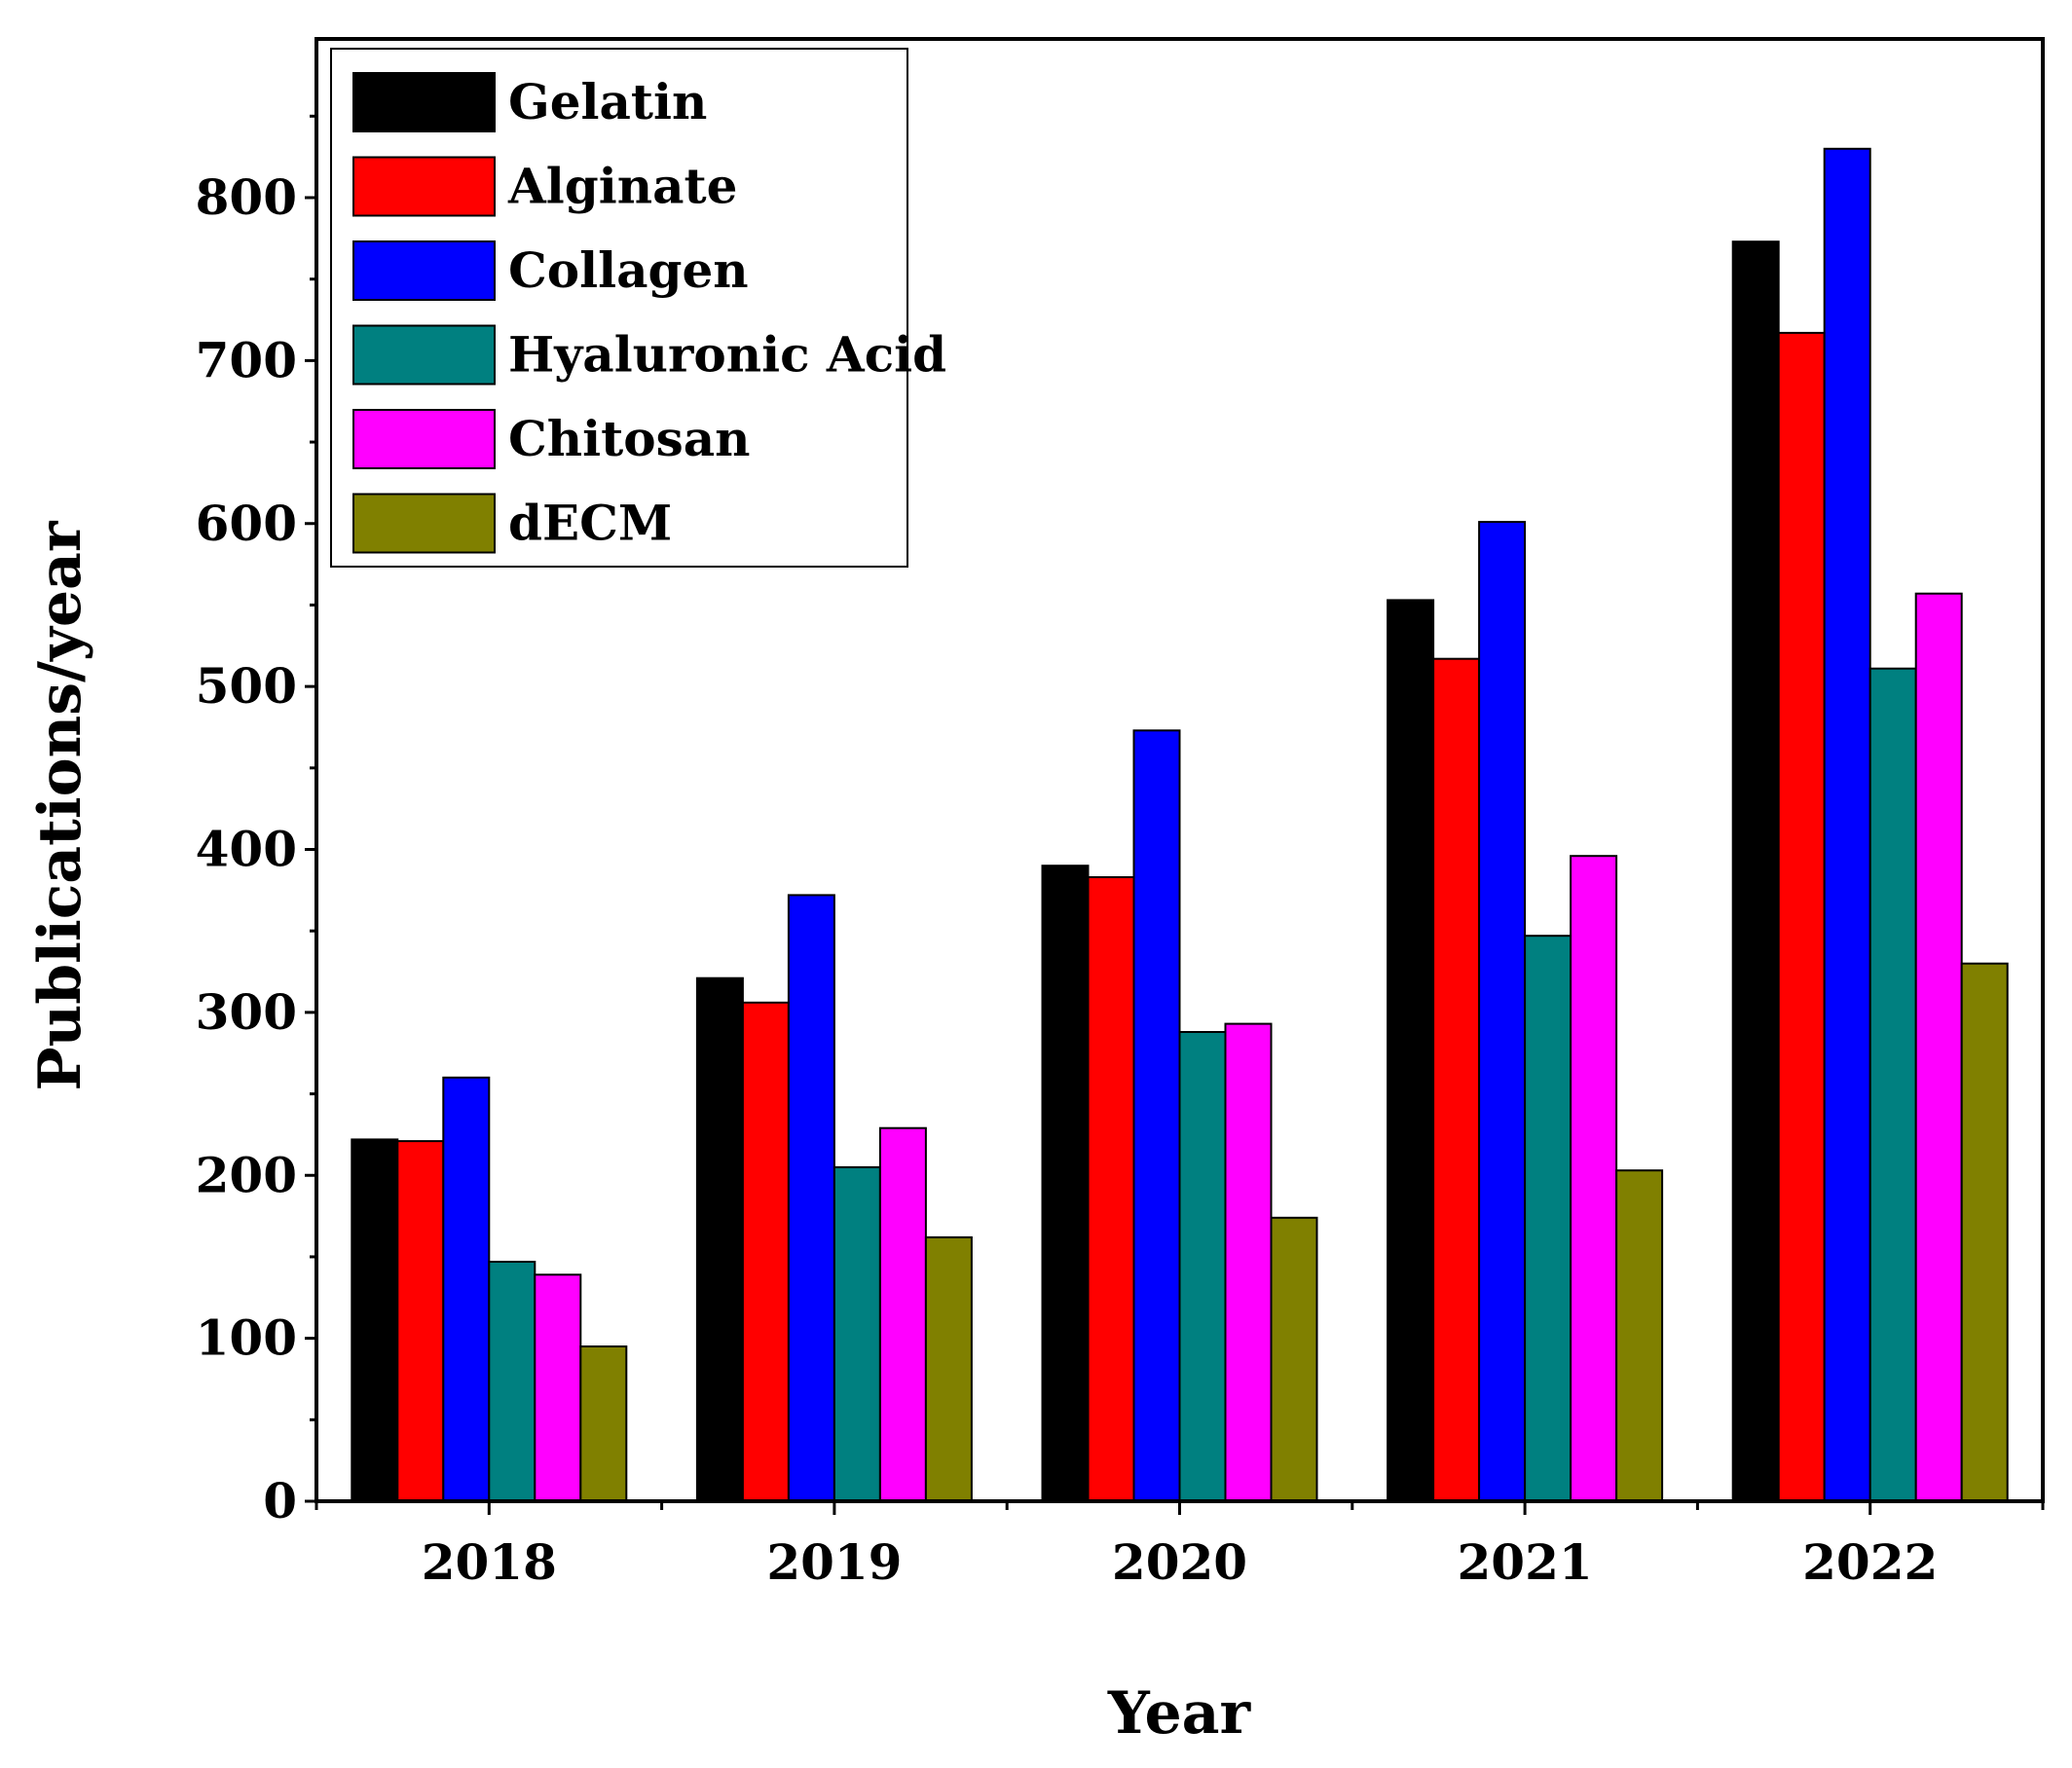 The height and width of the screenshot is (1768, 2072). Describe the element at coordinates (622, 186) in the screenshot. I see `legend-label-alginate: Alginate` at that location.